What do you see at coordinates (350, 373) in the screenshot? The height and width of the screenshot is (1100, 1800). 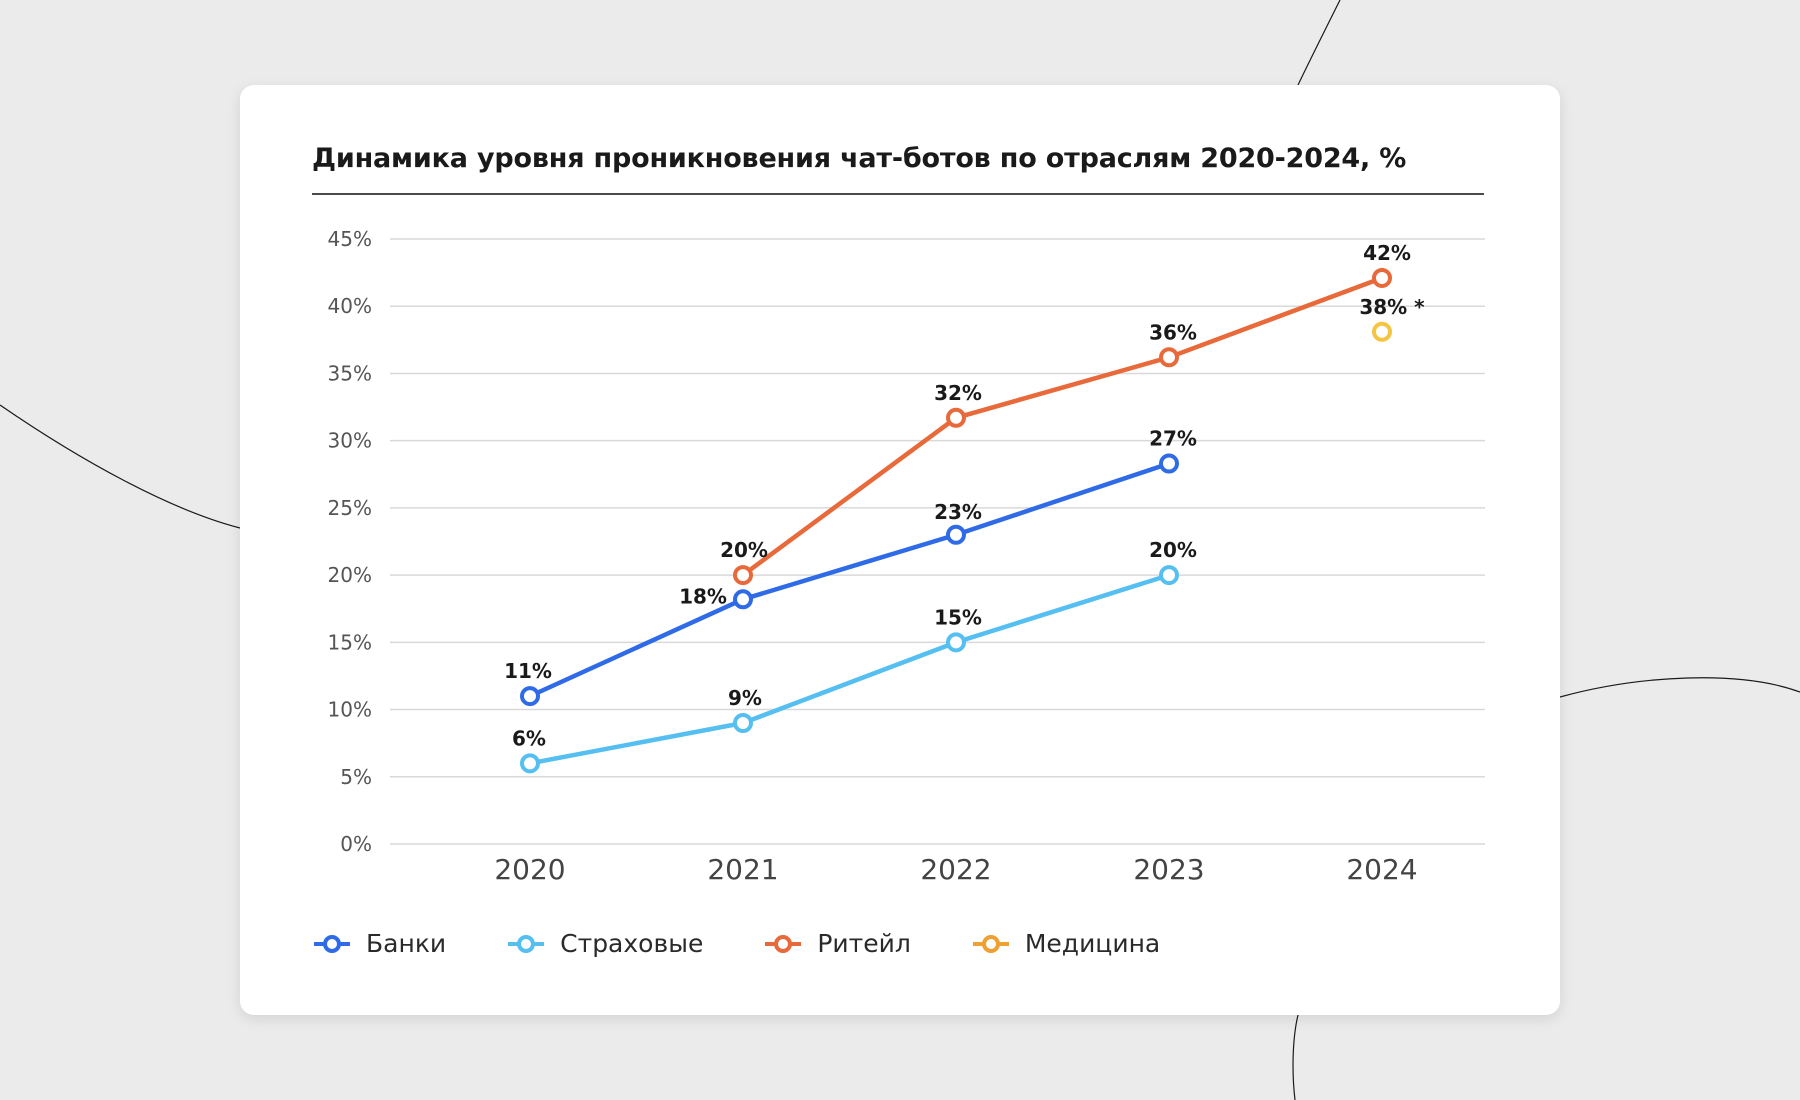 I see `y-tick-label: 35%` at bounding box center [350, 373].